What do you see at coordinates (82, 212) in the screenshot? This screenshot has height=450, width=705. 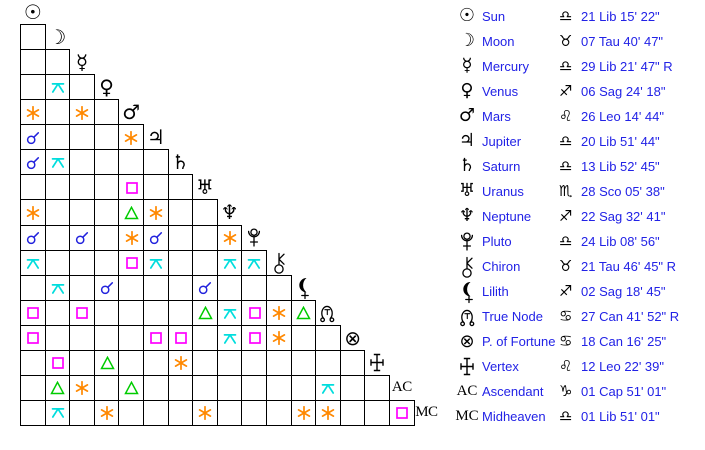 I see `aspect-cell-neptune-x-mercury` at bounding box center [82, 212].